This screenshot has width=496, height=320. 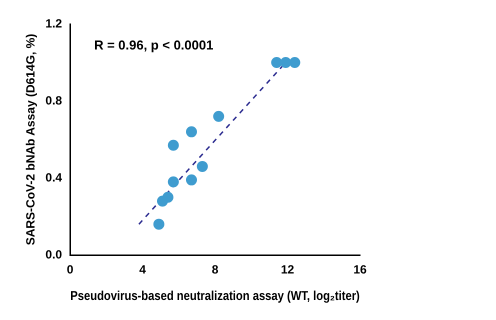 I want to click on y-axis-title: SARS-CoV-2 bNAb Assay (D614G, %), so click(x=31, y=140).